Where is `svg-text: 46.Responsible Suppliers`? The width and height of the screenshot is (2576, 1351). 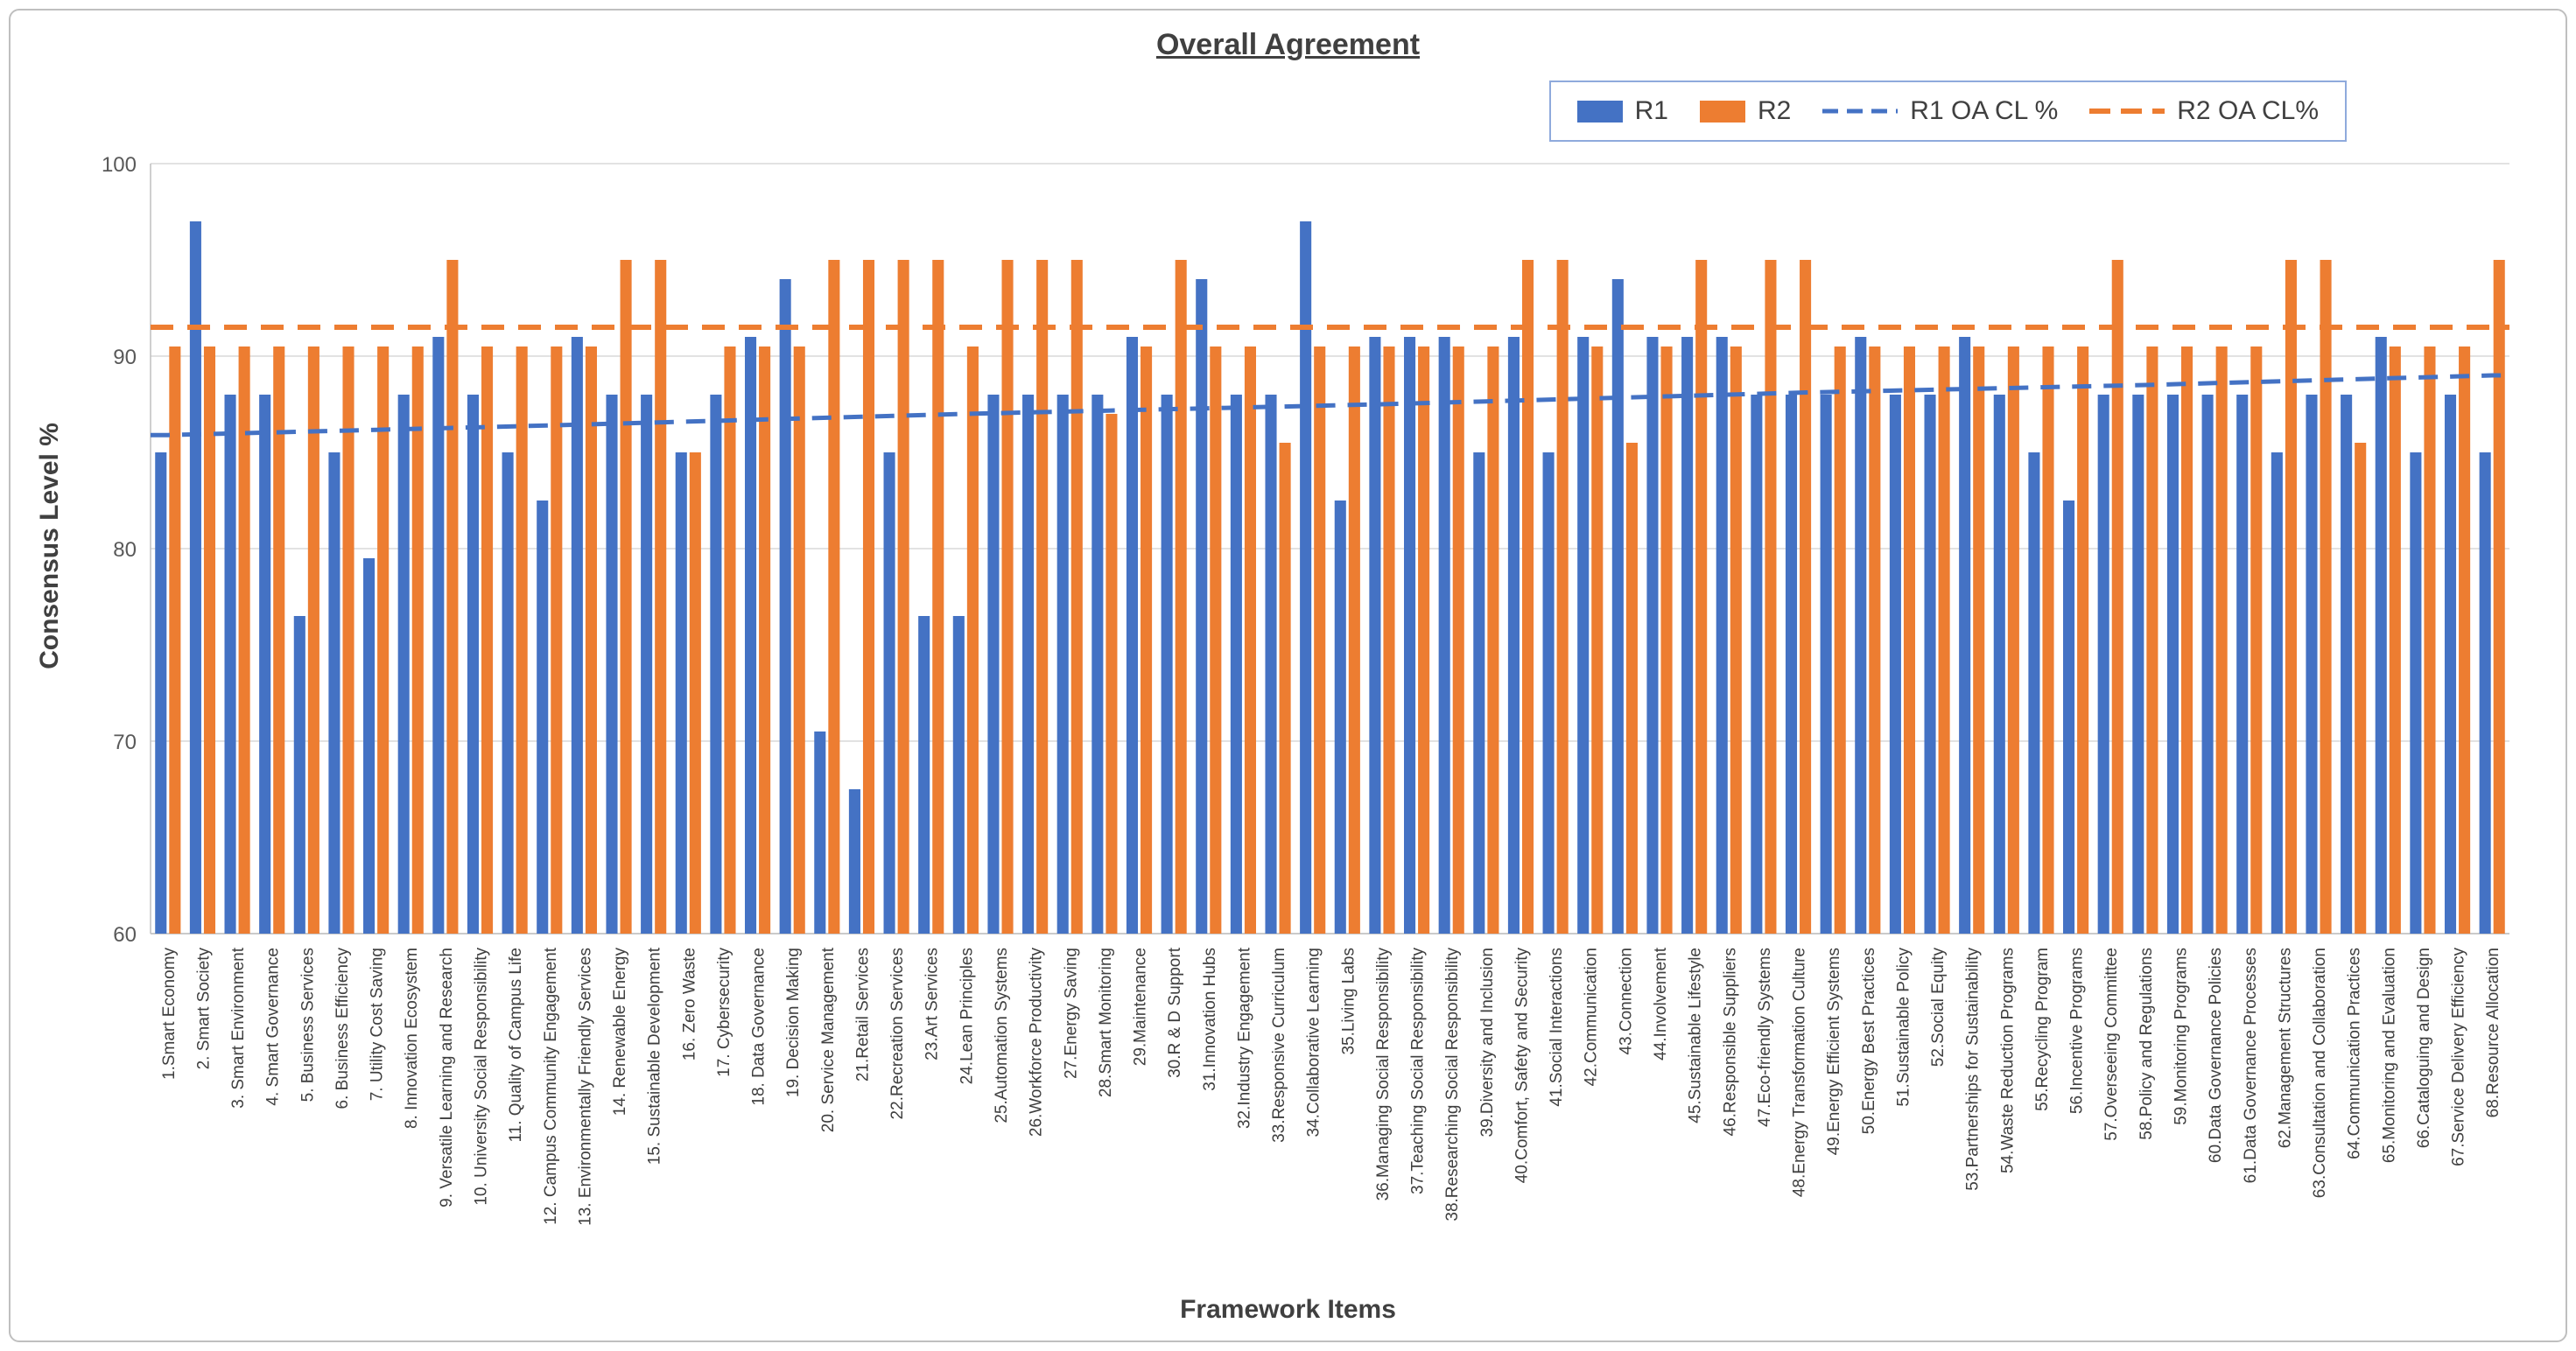 svg-text: 46.Responsible Suppliers is located at coordinates (1730, 1042).